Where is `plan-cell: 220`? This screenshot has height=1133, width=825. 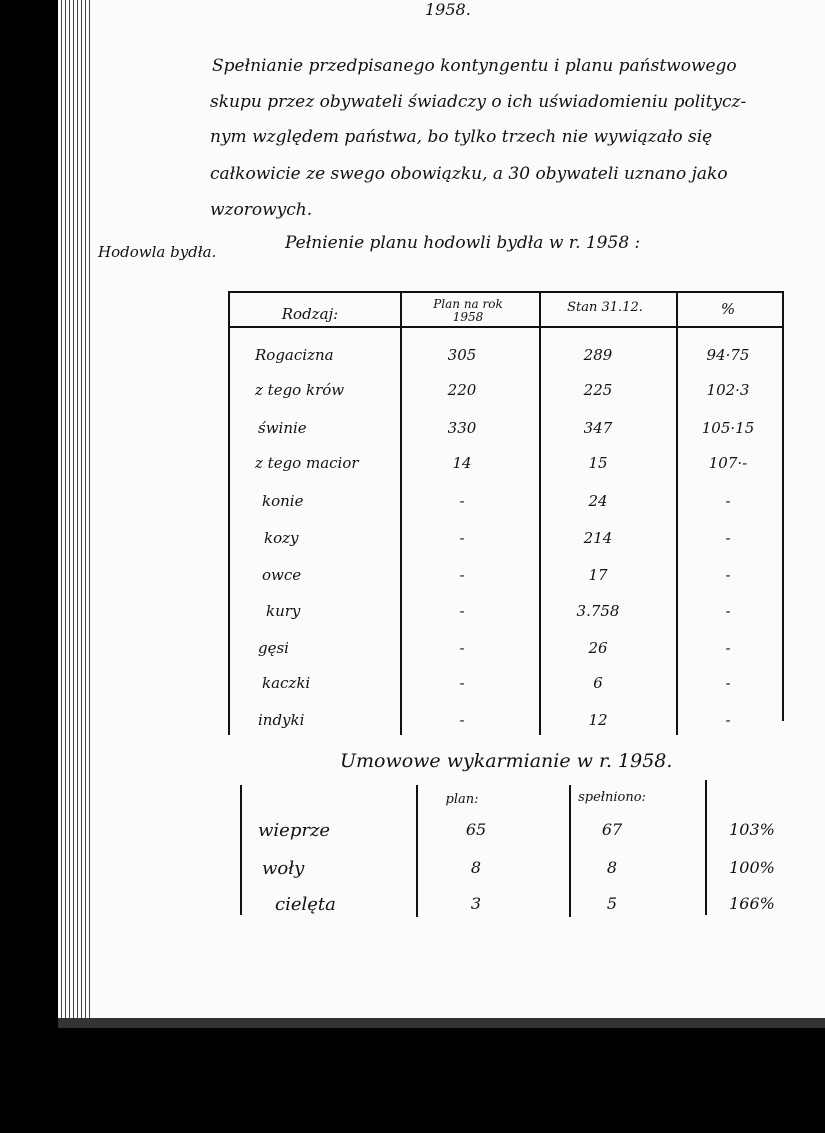 plan-cell: 220 is located at coordinates (462, 390).